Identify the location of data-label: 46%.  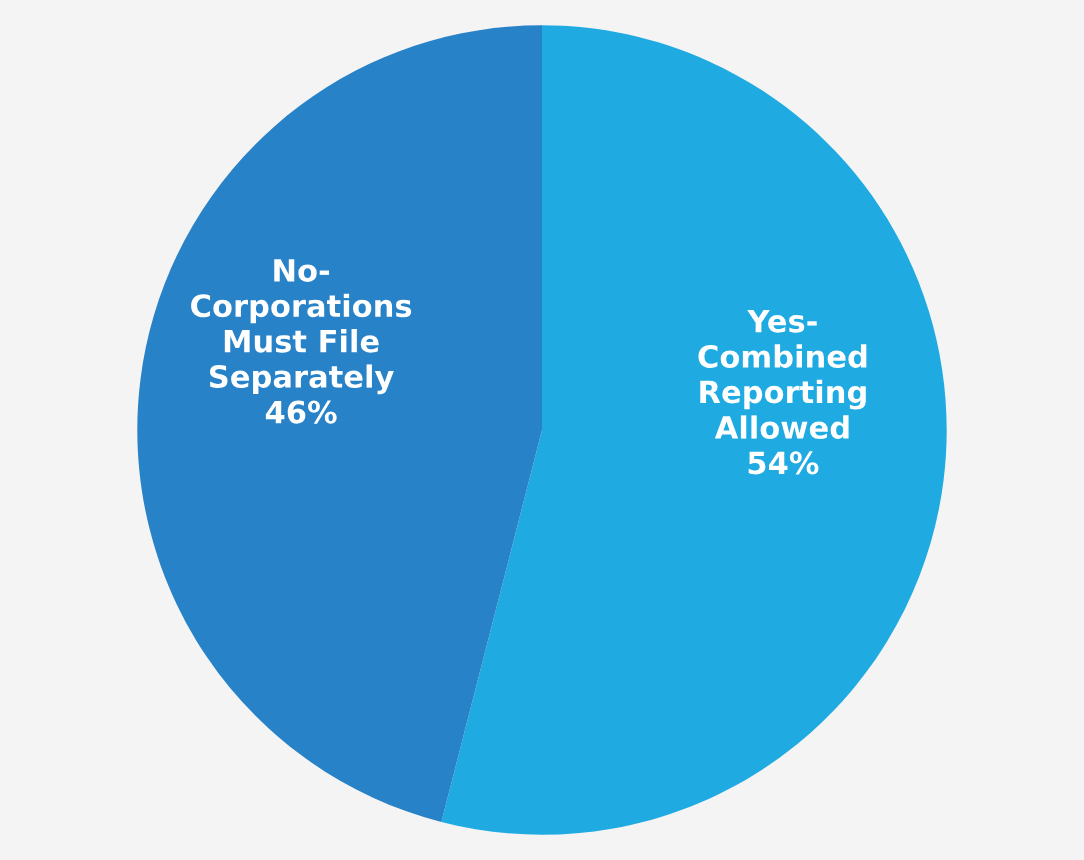
(301, 412).